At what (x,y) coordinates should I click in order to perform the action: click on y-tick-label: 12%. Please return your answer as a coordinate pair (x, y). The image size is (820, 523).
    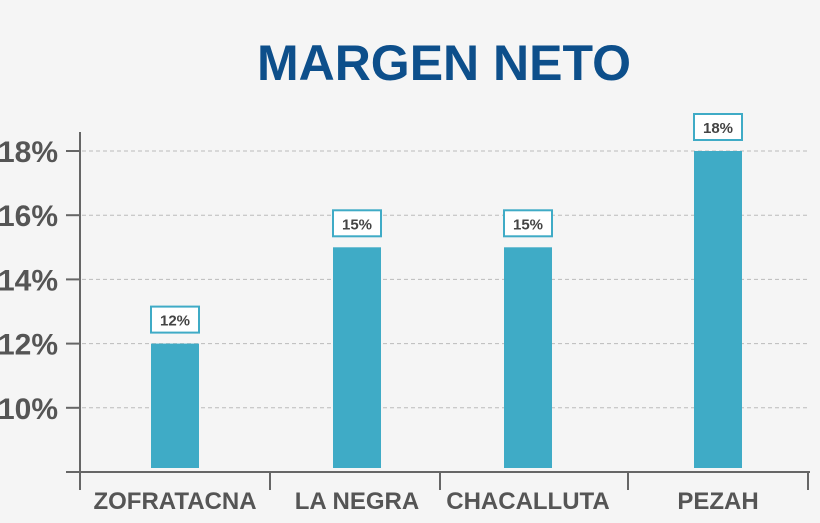
    Looking at the image, I should click on (29, 345).